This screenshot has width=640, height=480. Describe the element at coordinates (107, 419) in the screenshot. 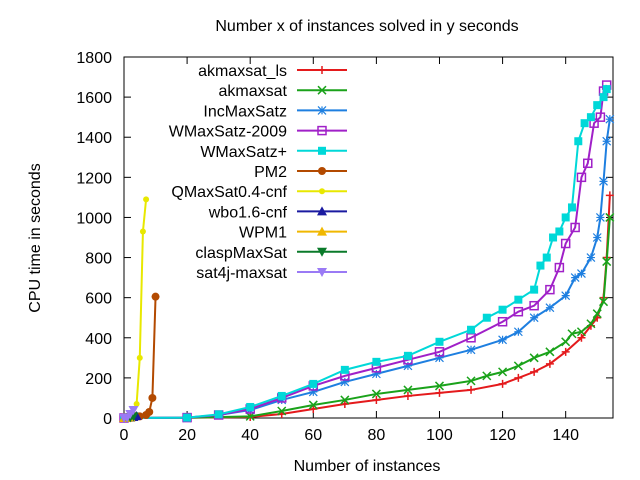

I see `y-tick-label: 0` at that location.